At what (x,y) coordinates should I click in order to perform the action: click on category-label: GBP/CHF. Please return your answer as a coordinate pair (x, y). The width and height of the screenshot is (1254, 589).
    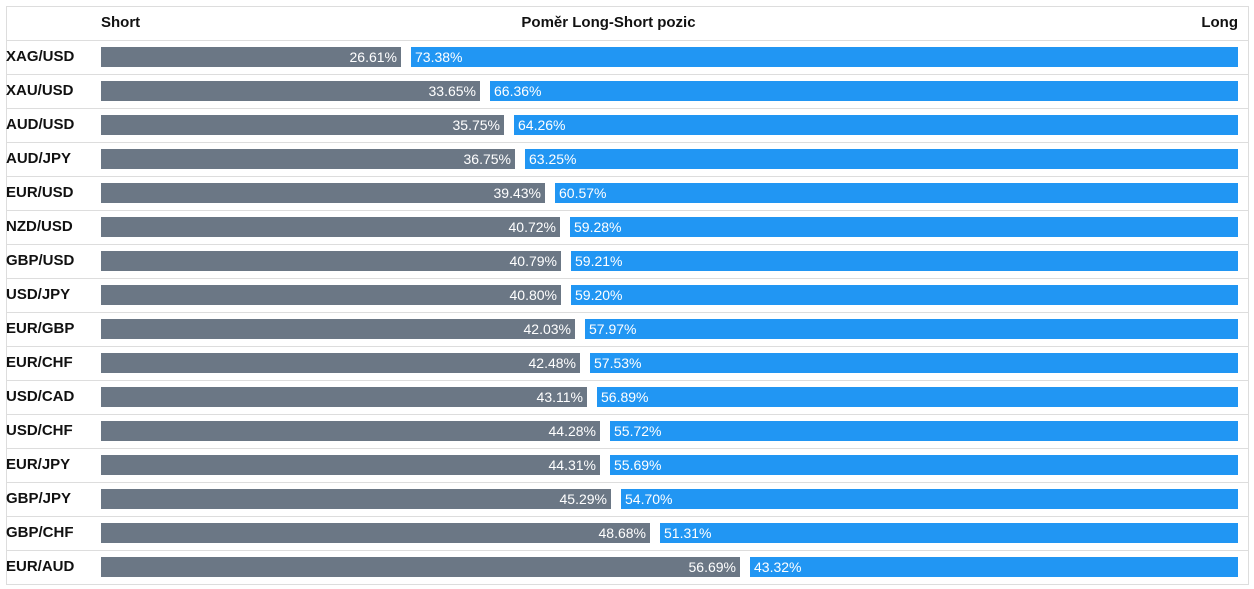
    Looking at the image, I should click on (40, 532).